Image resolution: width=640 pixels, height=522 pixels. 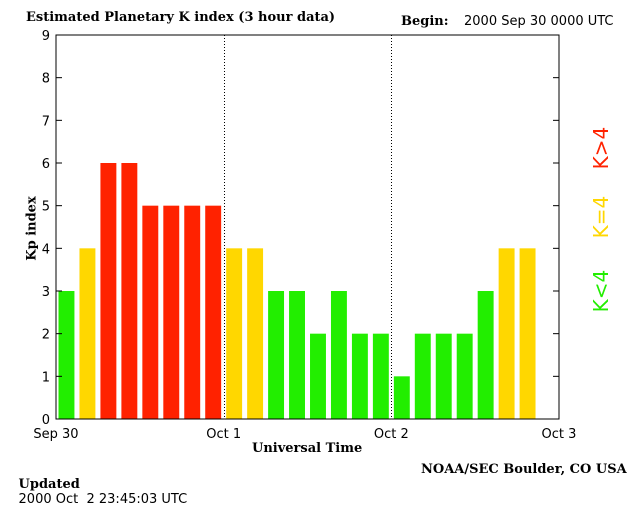 What do you see at coordinates (559, 434) in the screenshot?
I see `x-tick-label: Oct 3` at bounding box center [559, 434].